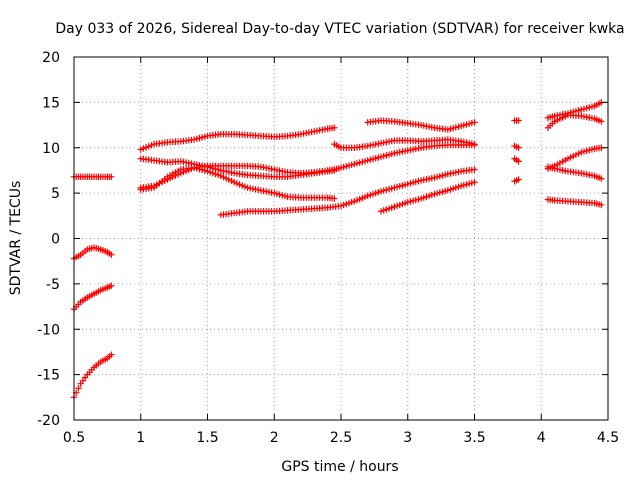 The height and width of the screenshot is (480, 640). Describe the element at coordinates (574, 172) in the screenshot. I see `series-arc-u` at that location.